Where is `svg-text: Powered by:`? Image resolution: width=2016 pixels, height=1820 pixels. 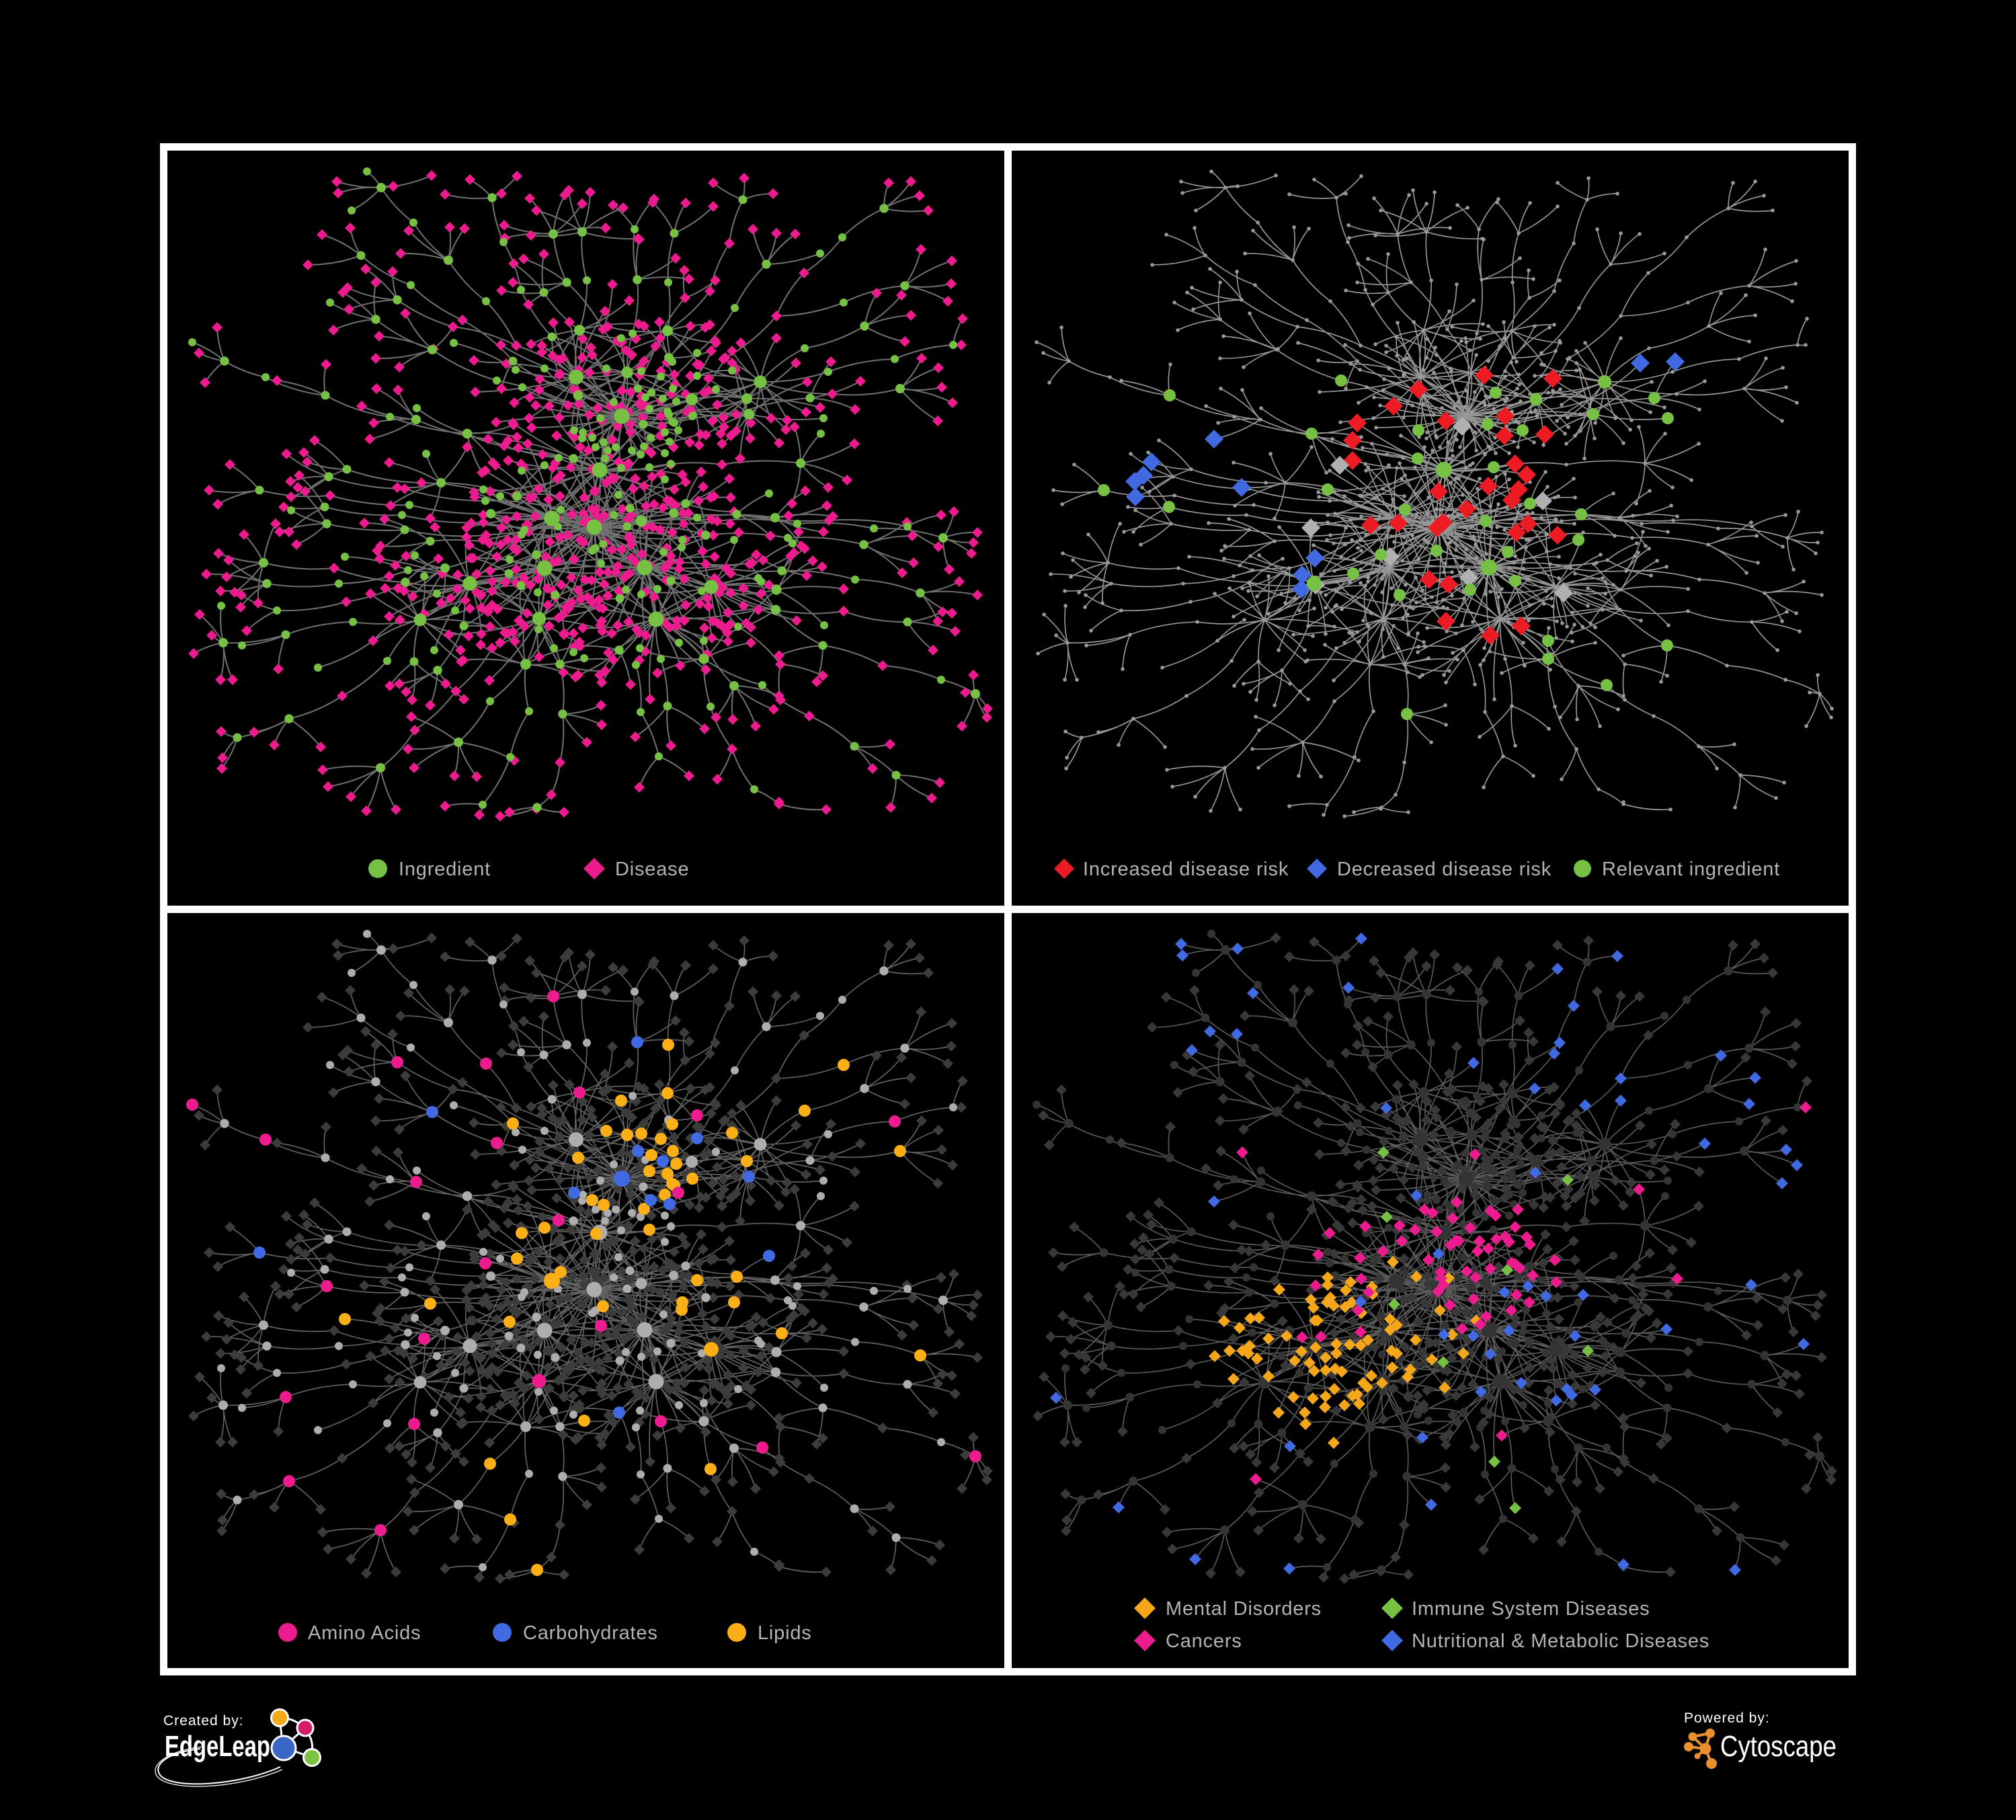
svg-text: Powered by: is located at coordinates (1727, 1718).